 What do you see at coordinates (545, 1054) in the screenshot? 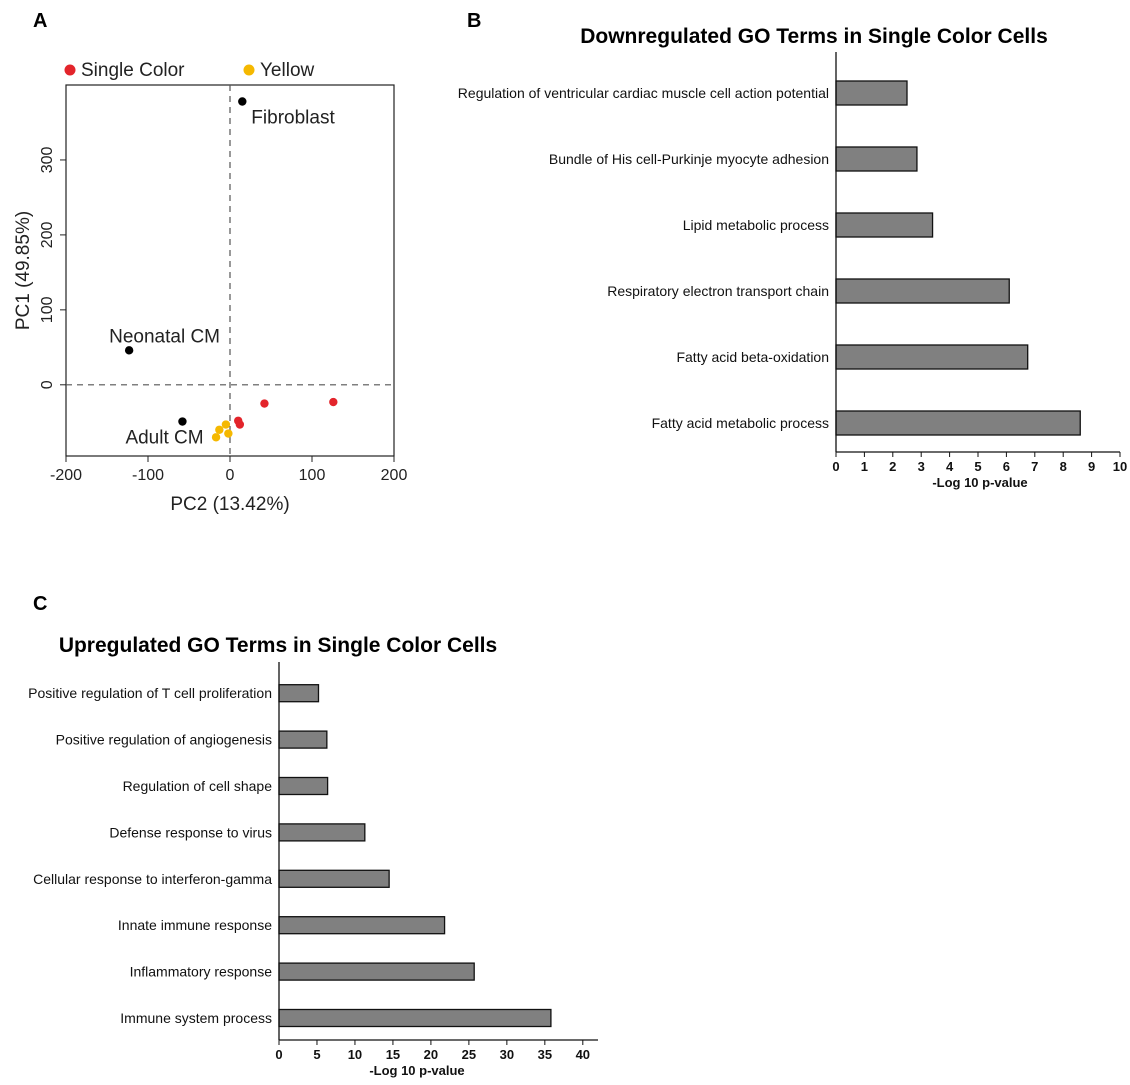
I see `x-tick-label: 35` at bounding box center [545, 1054].